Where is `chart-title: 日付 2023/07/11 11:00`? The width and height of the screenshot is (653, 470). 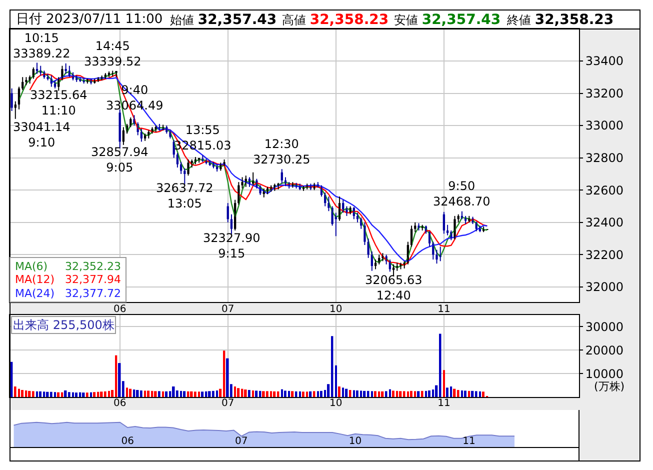
chart-title: 日付 2023/07/11 11:00 is located at coordinates (89, 19).